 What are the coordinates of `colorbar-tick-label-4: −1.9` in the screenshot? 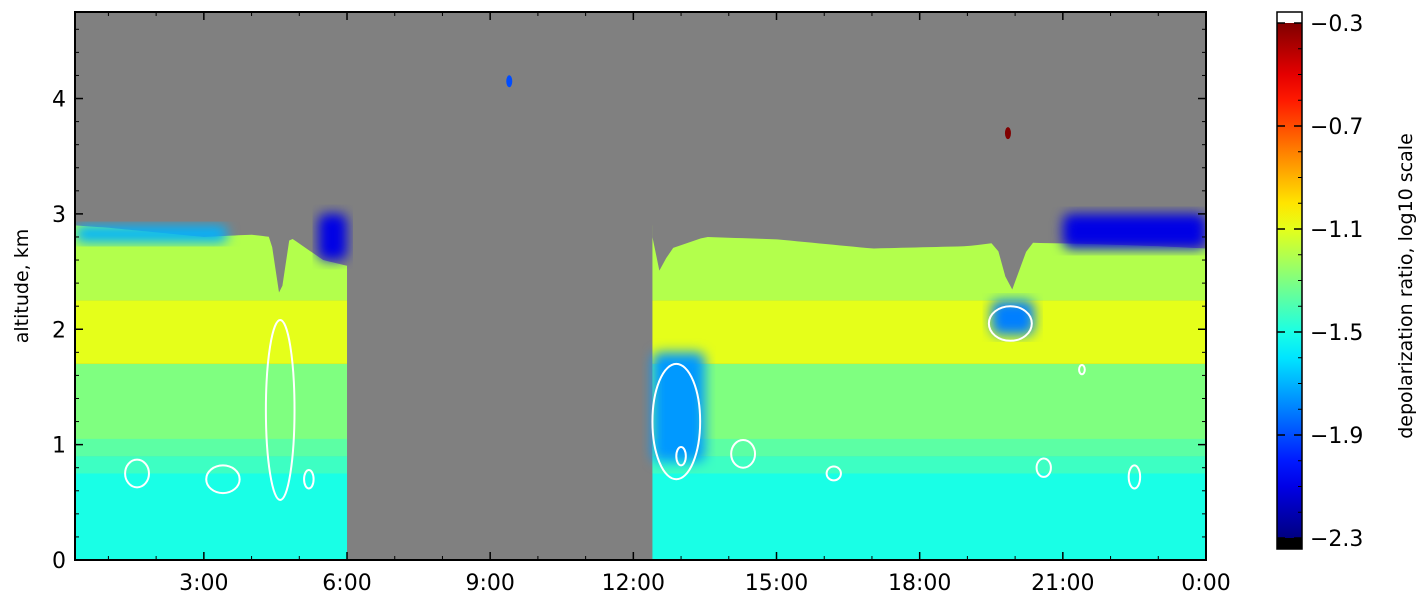 It's located at (1336, 436).